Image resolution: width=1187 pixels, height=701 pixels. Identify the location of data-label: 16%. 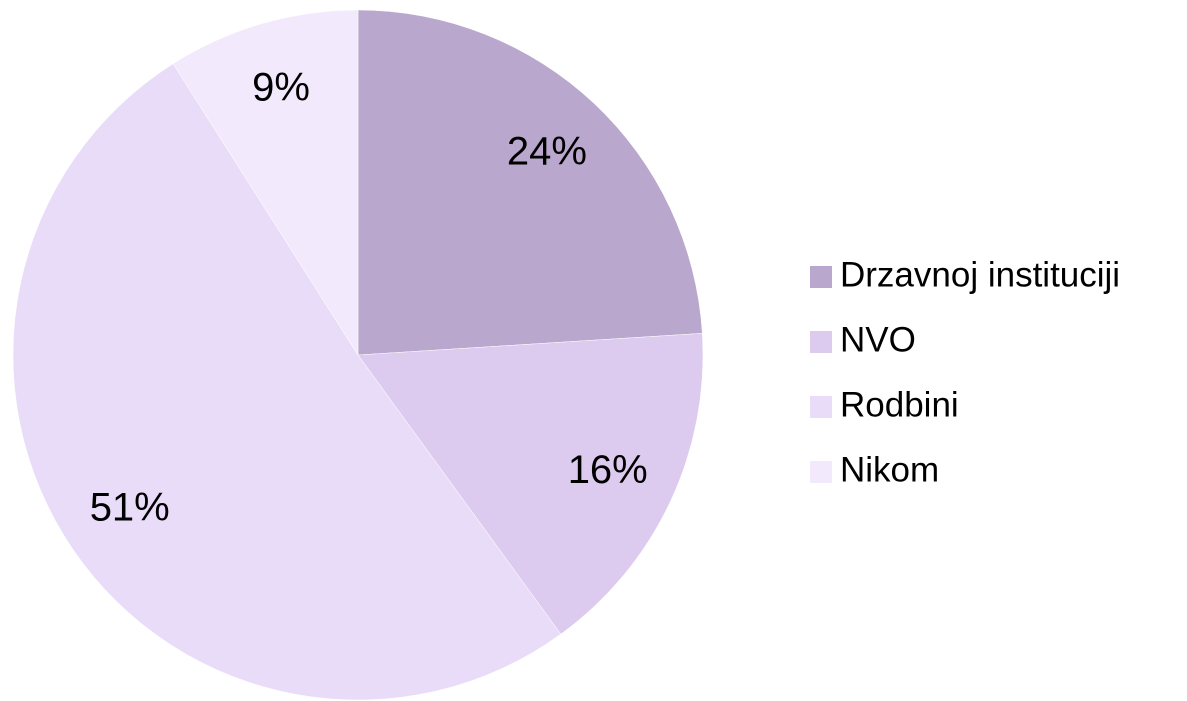
(608, 470).